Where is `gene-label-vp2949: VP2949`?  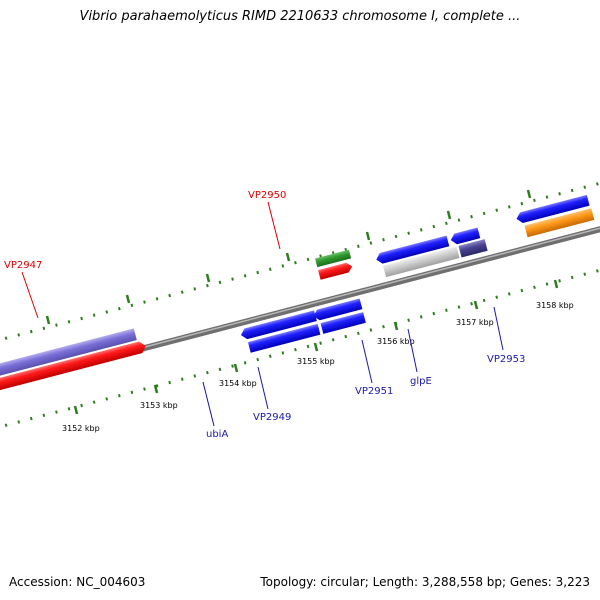 gene-label-vp2949: VP2949 is located at coordinates (272, 417).